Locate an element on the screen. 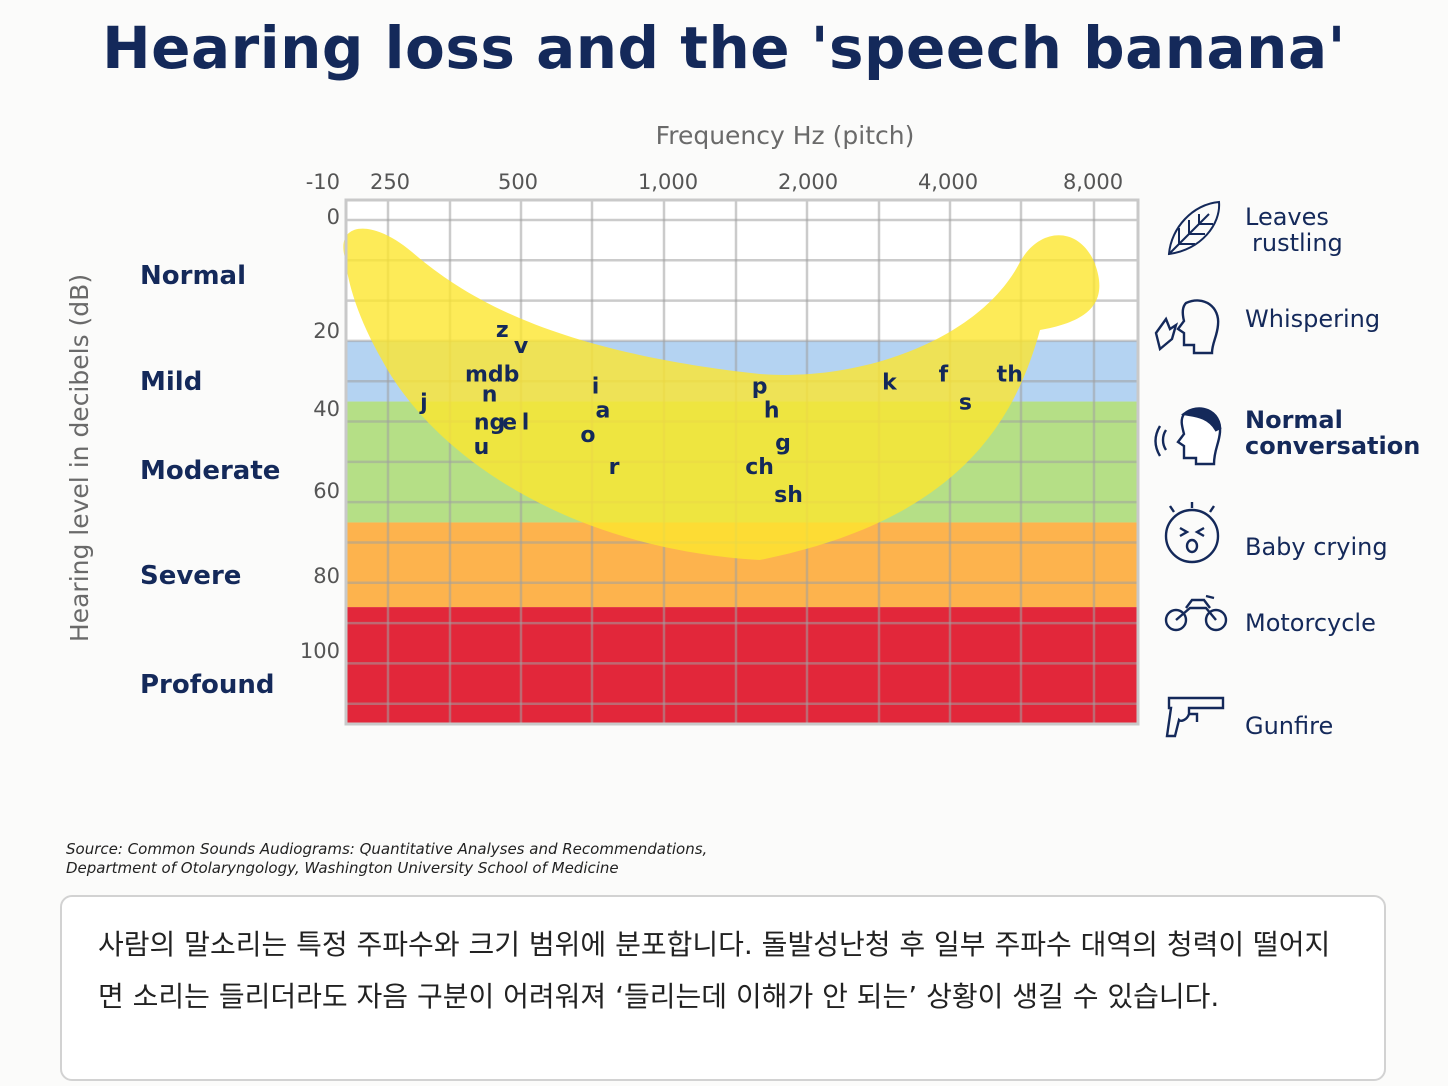 Image resolution: width=1448 pixels, height=1086 pixels. sound-label: Leaves is located at coordinates (1287, 217).